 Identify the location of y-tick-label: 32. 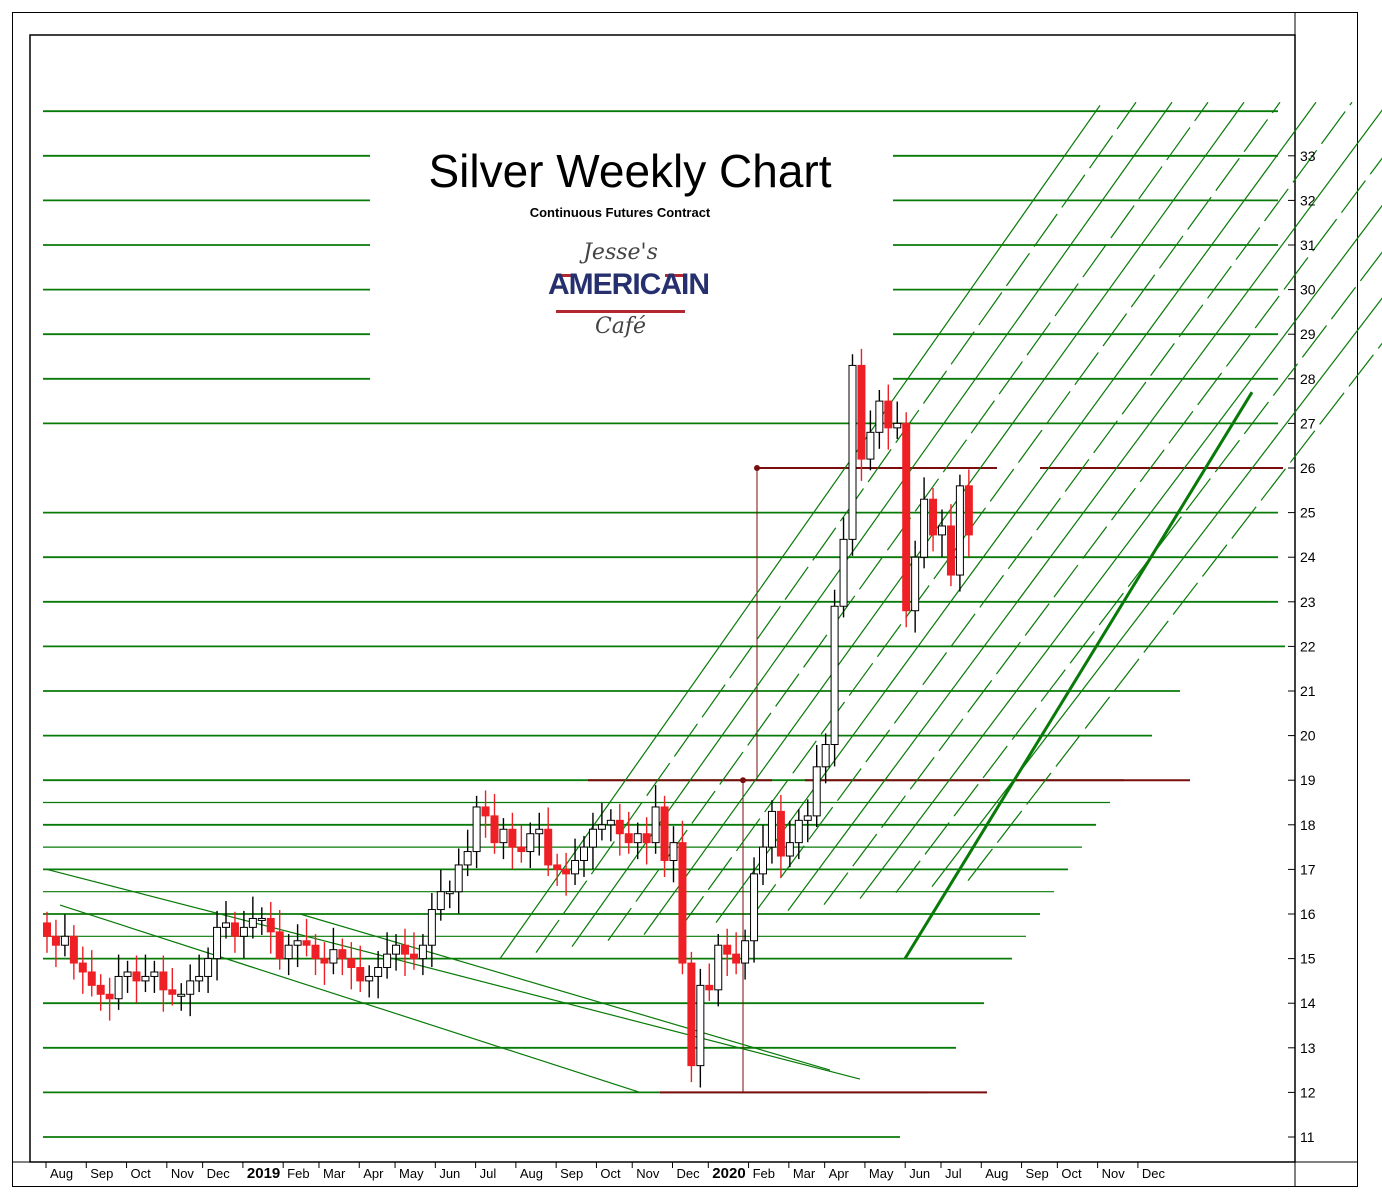
(1308, 200).